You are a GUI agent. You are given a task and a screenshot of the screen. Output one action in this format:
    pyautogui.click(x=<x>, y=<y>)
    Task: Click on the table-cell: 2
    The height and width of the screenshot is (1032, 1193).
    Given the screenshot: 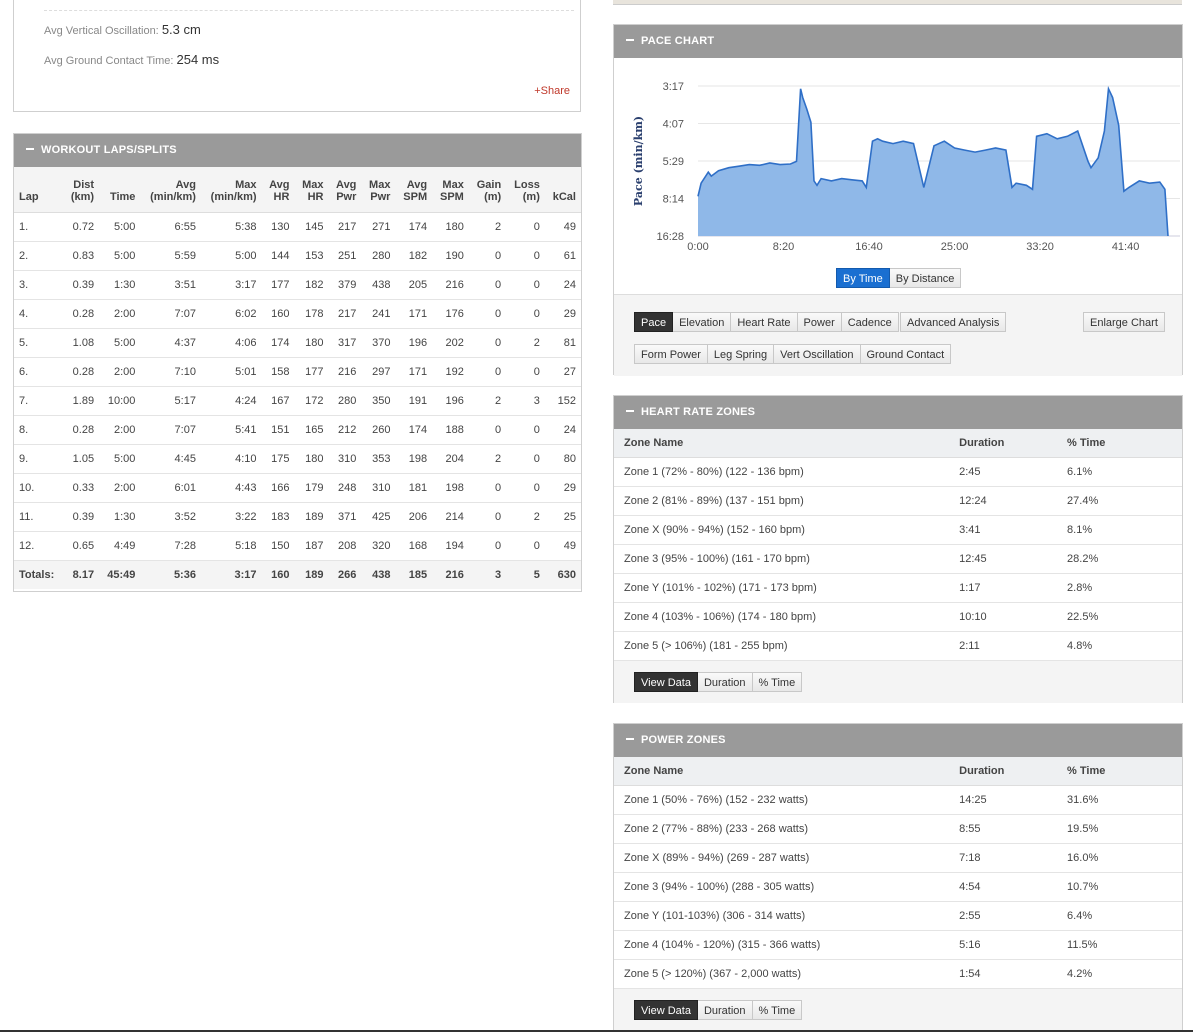 What is the action you would take?
    pyautogui.click(x=487, y=459)
    